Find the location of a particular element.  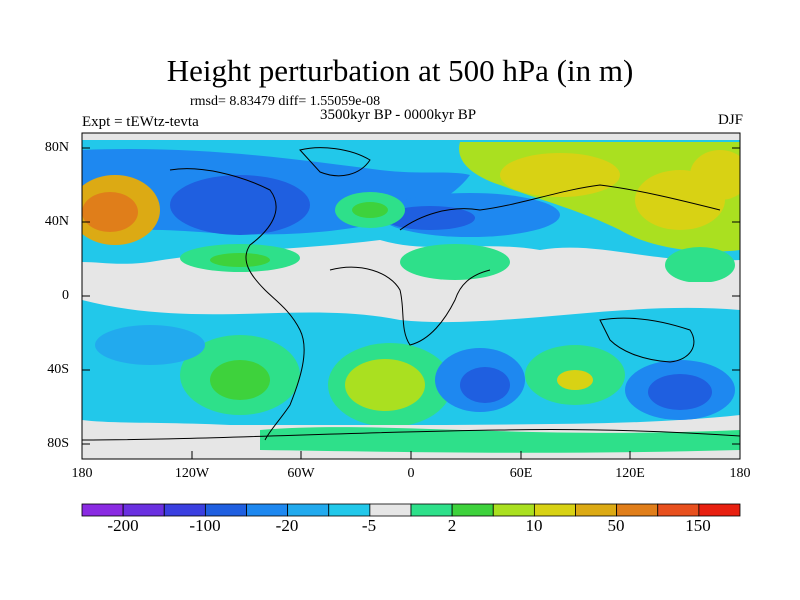

colorbar-label: -100 is located at coordinates (205, 525).